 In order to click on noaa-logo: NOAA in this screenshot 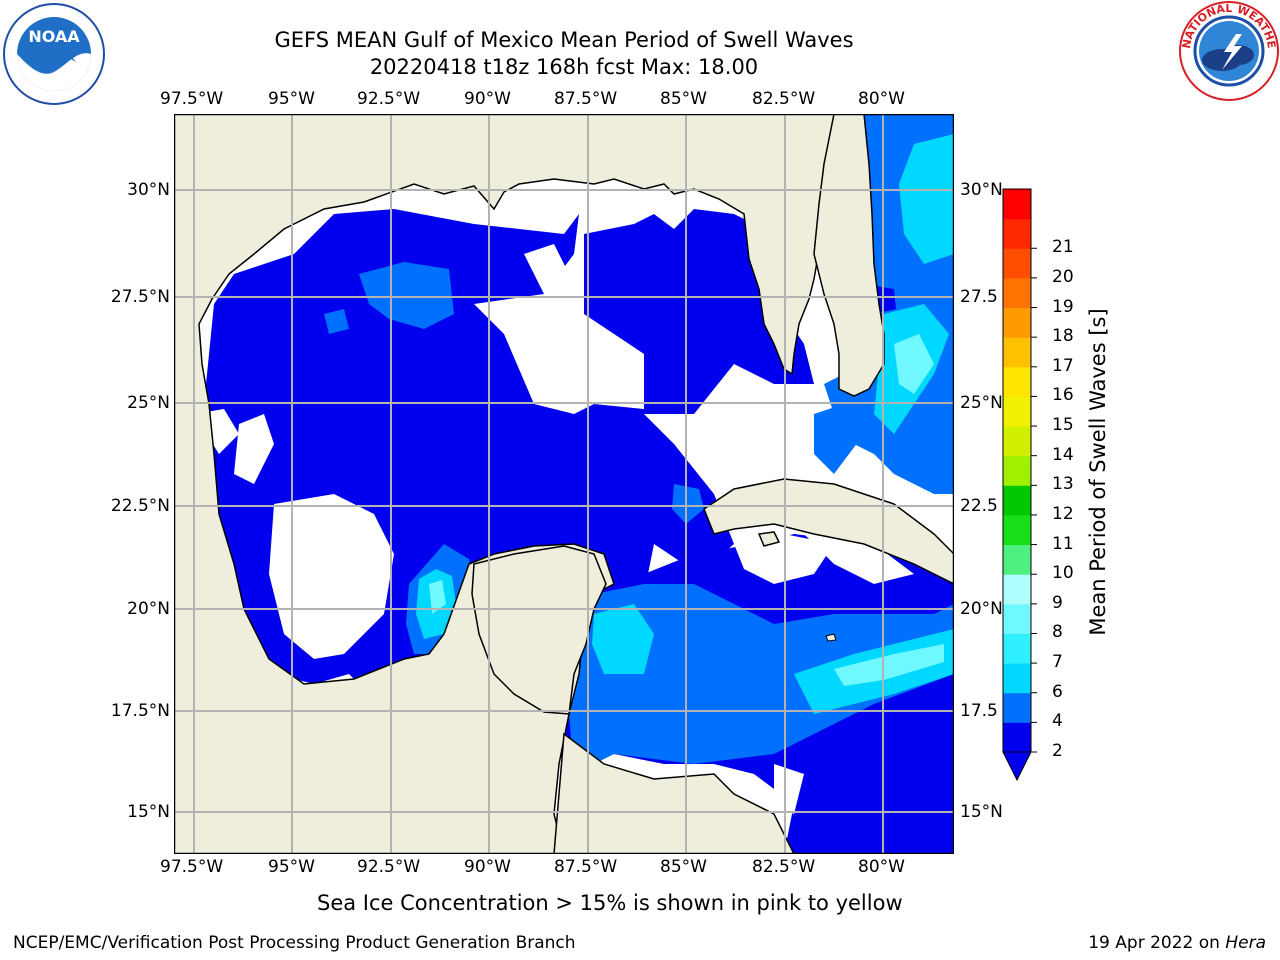, I will do `click(54, 54)`.